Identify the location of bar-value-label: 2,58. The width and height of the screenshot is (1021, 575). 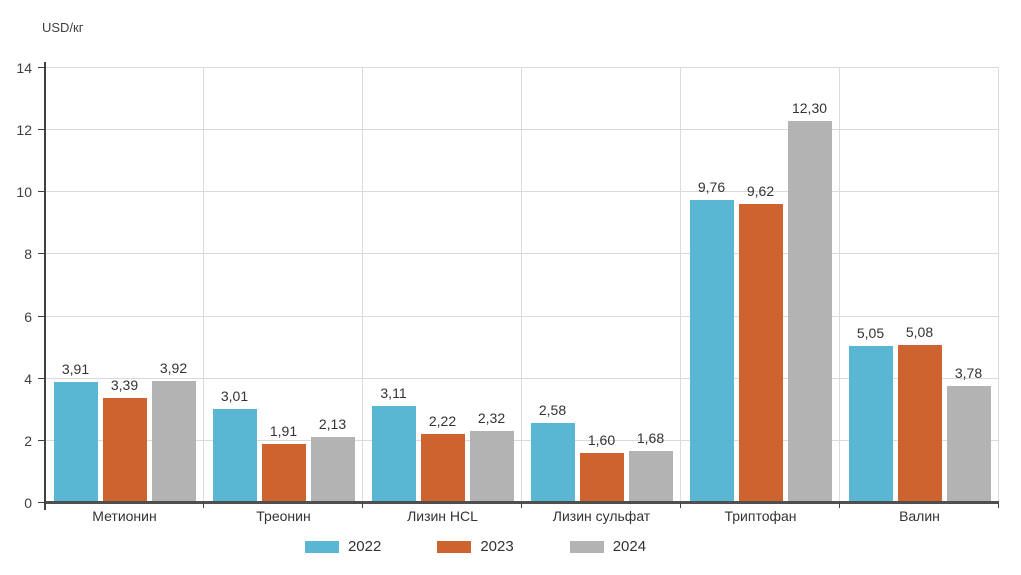
(552, 409).